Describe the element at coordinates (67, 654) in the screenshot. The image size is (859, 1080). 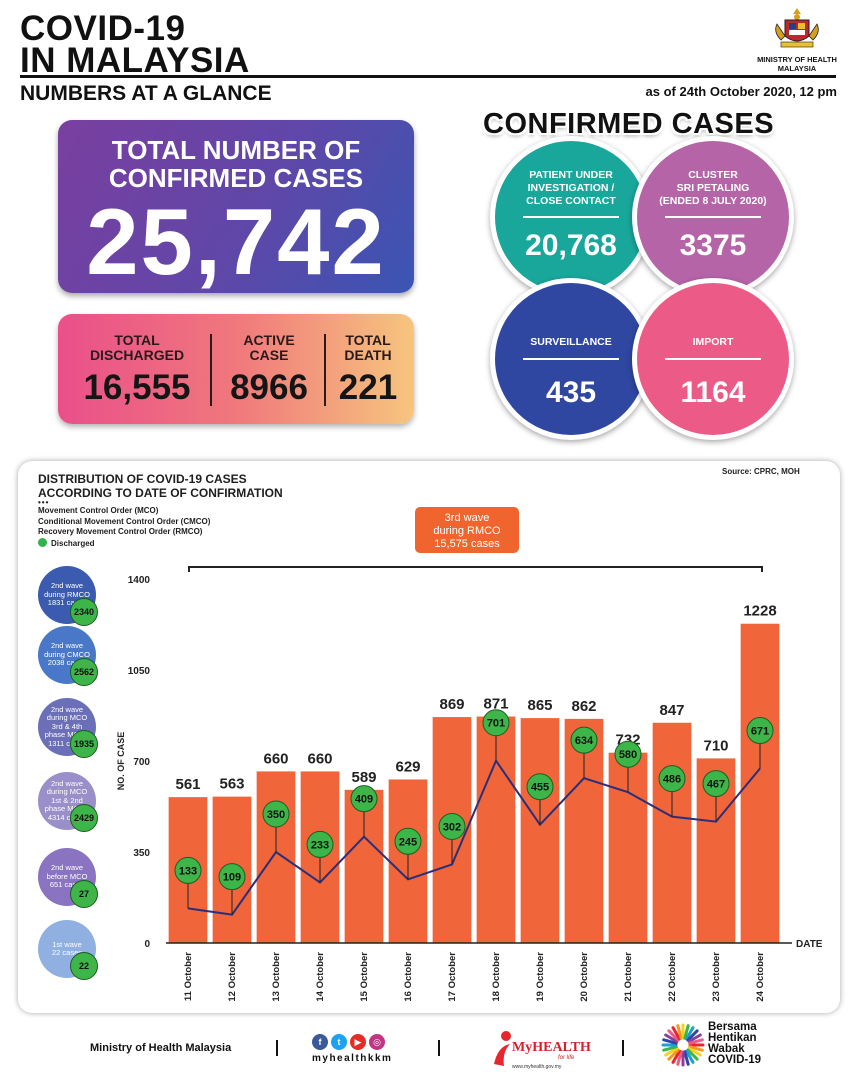
I see `wave-label-line: during CMCO` at that location.